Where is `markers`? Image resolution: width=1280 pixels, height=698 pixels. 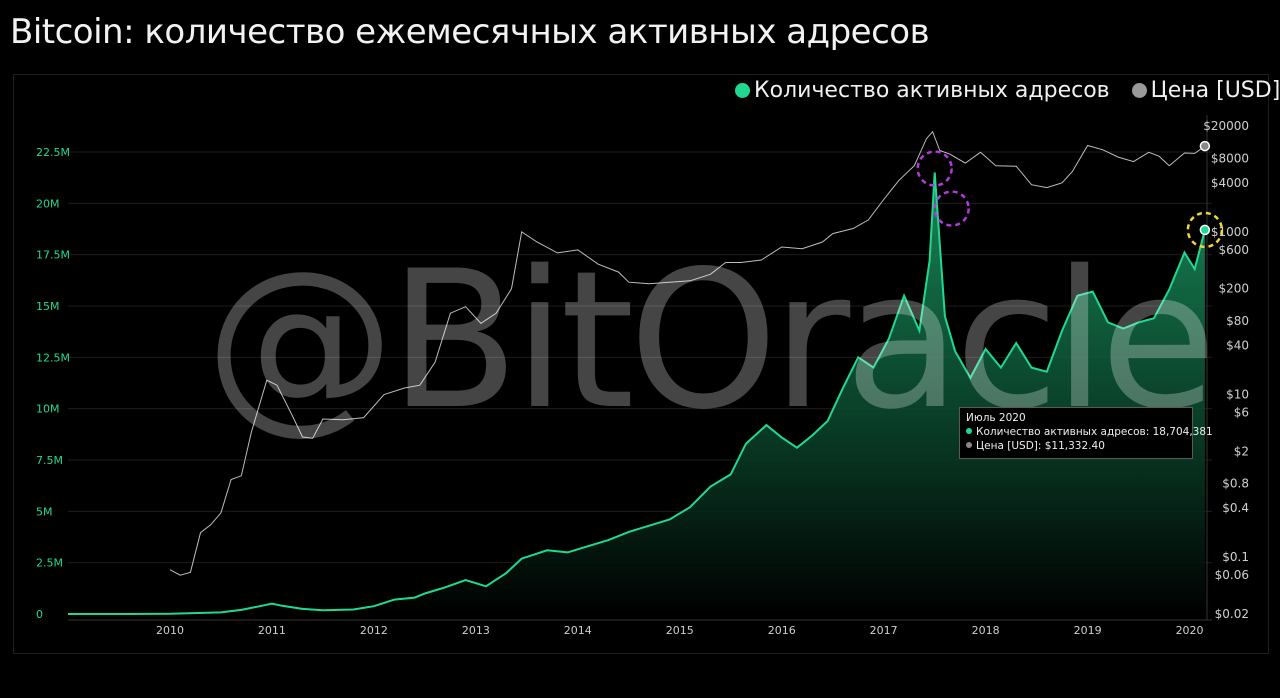
markers is located at coordinates (1070, 194).